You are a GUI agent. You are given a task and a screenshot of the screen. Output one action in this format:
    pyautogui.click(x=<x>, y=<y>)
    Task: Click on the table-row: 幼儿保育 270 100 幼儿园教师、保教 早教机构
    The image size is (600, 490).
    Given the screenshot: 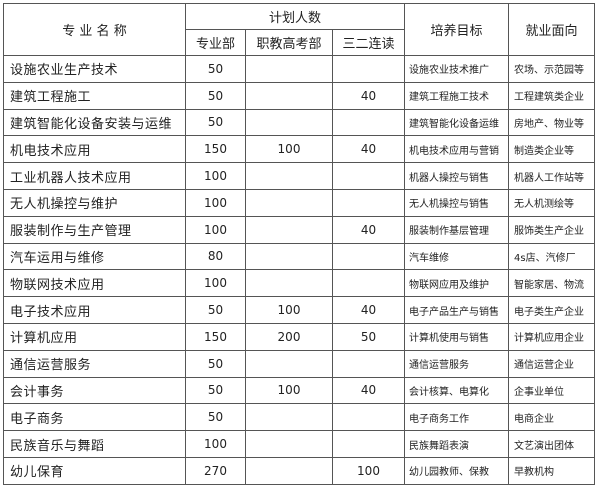 What is the action you would take?
    pyautogui.click(x=299, y=470)
    